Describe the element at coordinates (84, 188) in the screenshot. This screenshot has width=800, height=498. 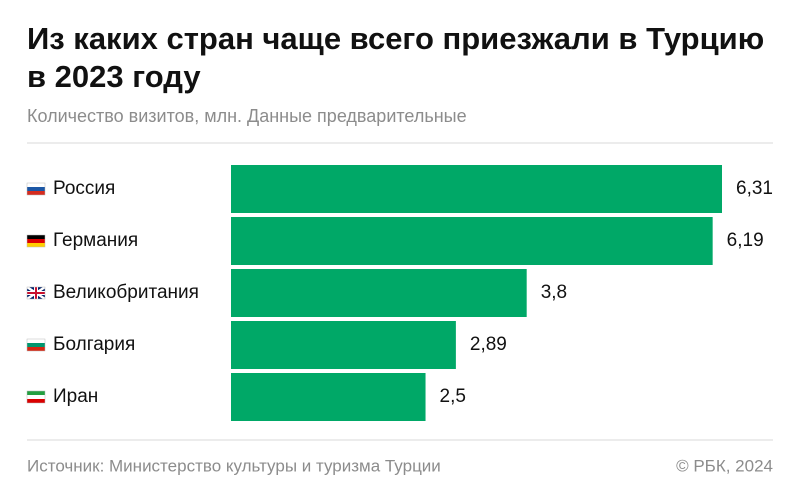
I see `category-label: Россия` at that location.